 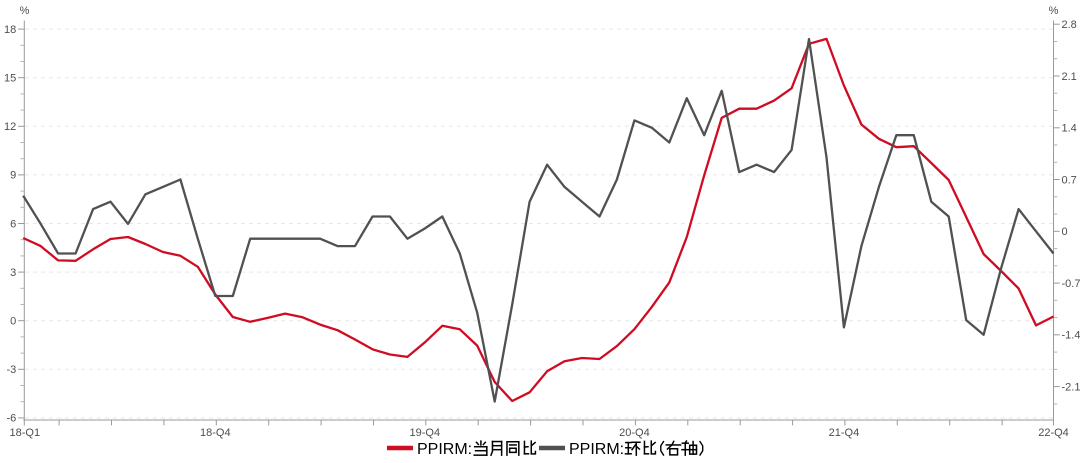 I want to click on svg-text: 1.4, so click(x=1069, y=129).